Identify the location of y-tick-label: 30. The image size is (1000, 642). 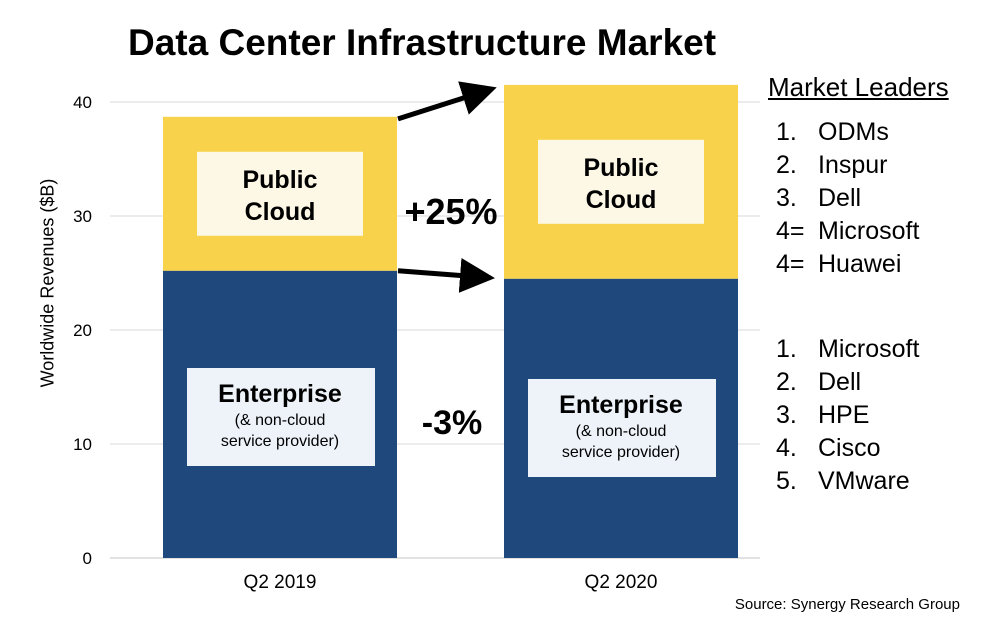
(82, 216).